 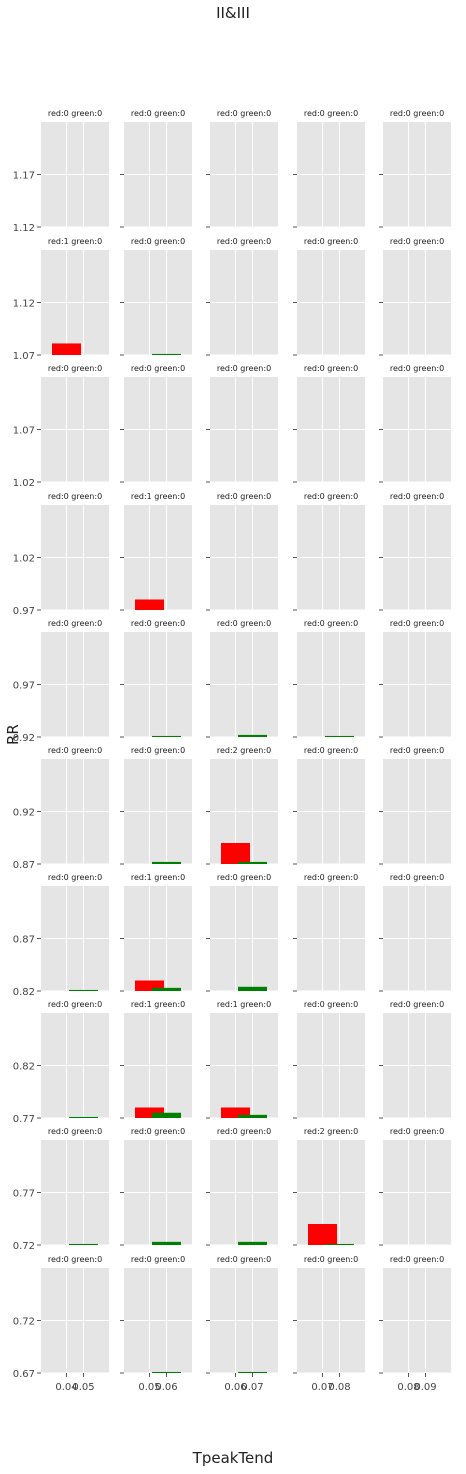 What do you see at coordinates (233, 1458) in the screenshot?
I see `x-axis-label: TpeakTend` at bounding box center [233, 1458].